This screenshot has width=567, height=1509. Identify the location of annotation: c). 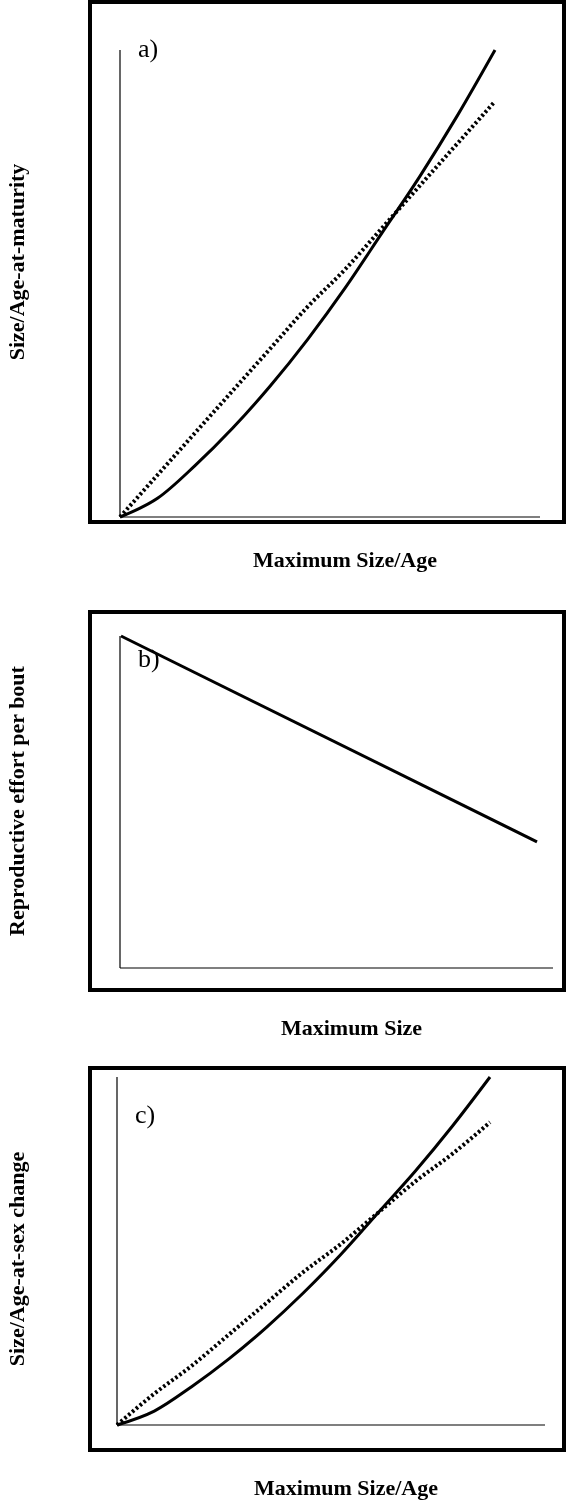
(145, 1114).